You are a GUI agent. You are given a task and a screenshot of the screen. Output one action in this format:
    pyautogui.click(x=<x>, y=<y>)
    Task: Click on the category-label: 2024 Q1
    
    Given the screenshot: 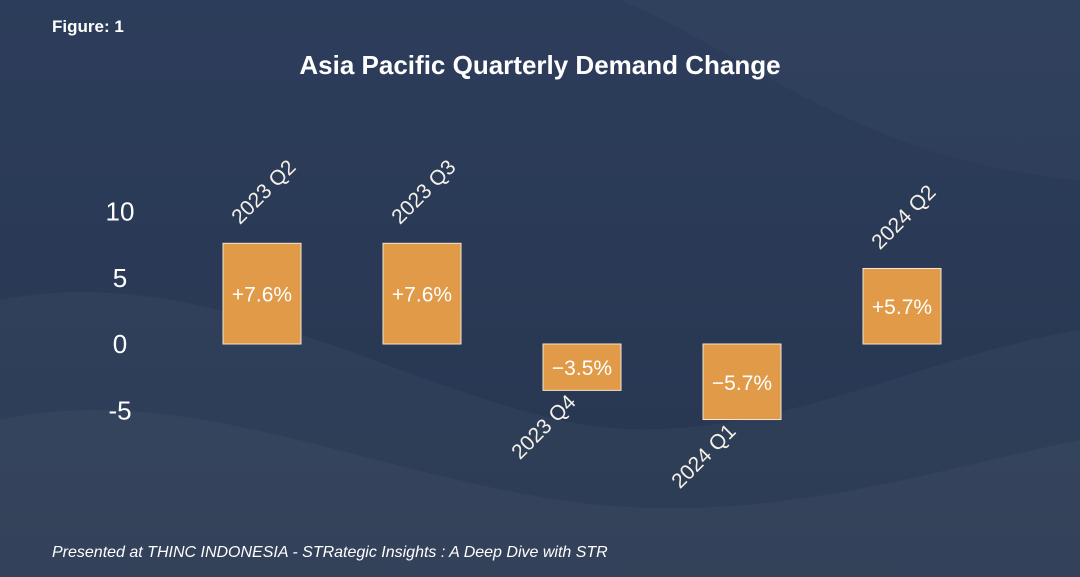 What is the action you would take?
    pyautogui.click(x=703, y=456)
    